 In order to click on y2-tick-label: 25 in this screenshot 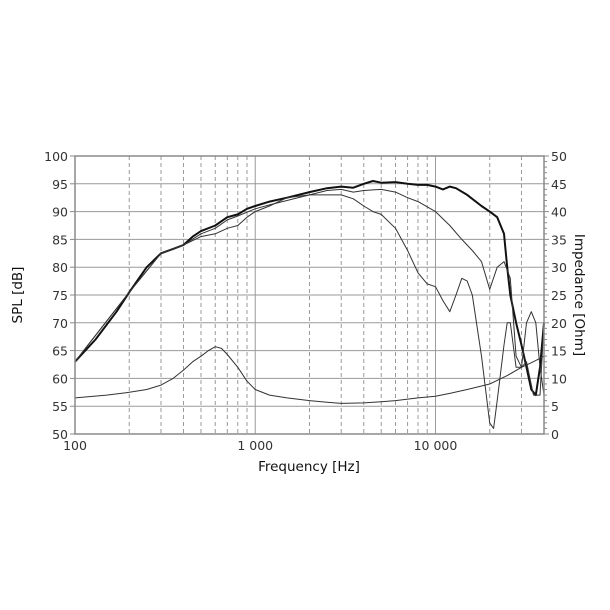, I will do `click(559, 295)`.